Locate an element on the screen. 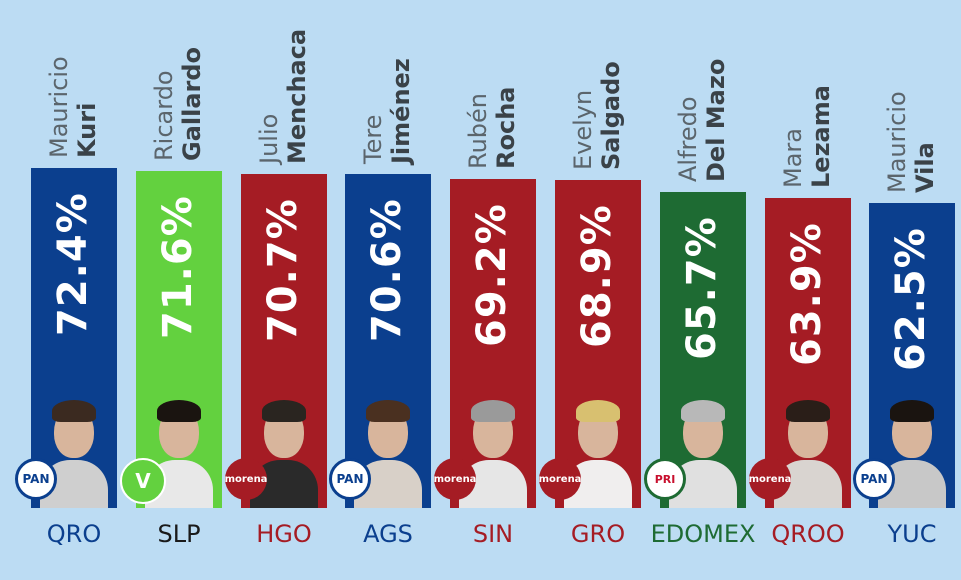 This screenshot has width=961, height=580. candidate-name: Julio Menchaca is located at coordinates (283, 96).